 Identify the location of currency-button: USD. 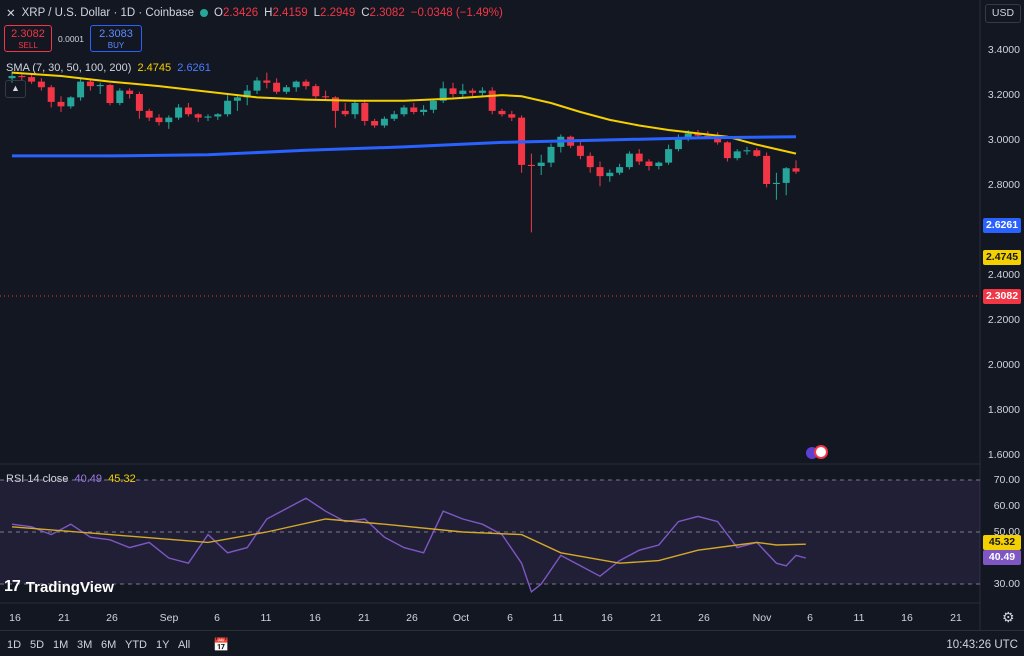
(1003, 13).